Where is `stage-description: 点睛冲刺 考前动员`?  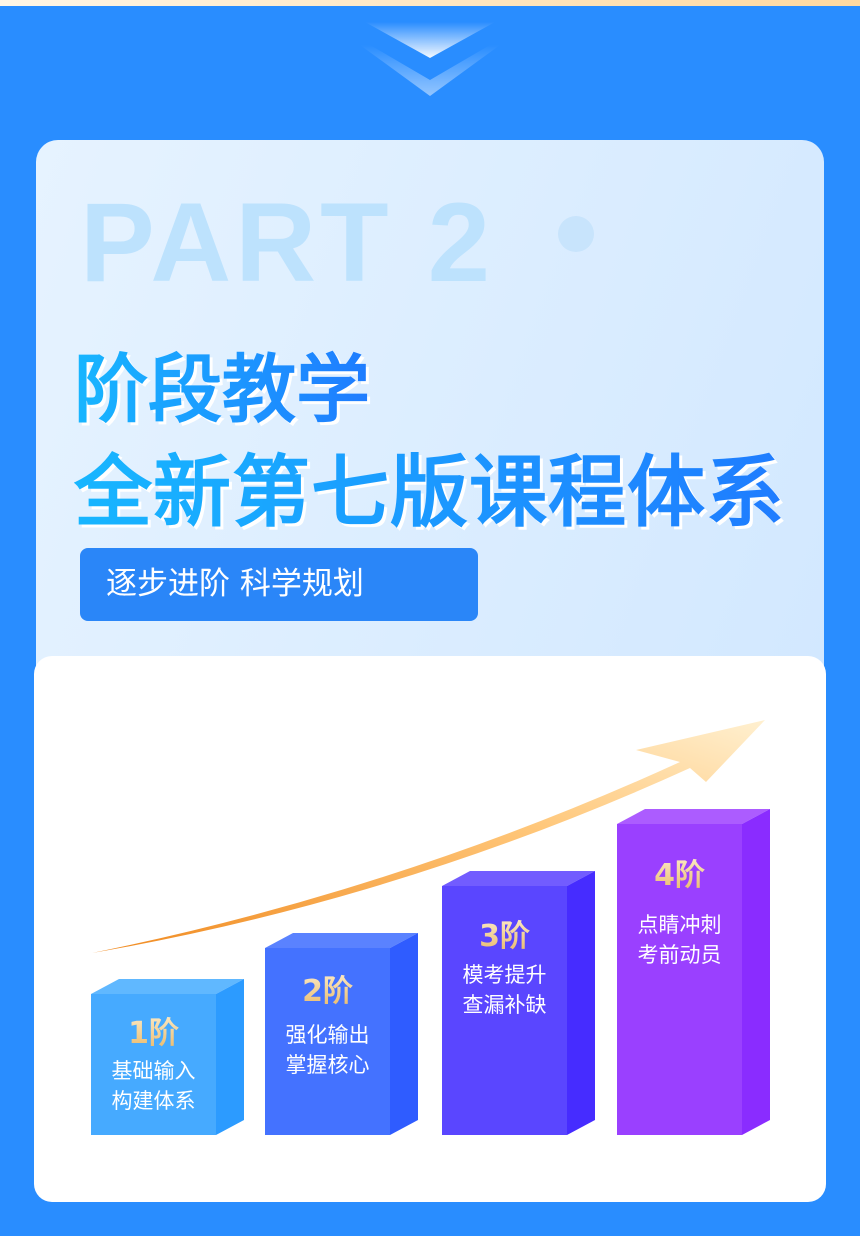 stage-description: 点睛冲刺 考前动员 is located at coordinates (679, 940).